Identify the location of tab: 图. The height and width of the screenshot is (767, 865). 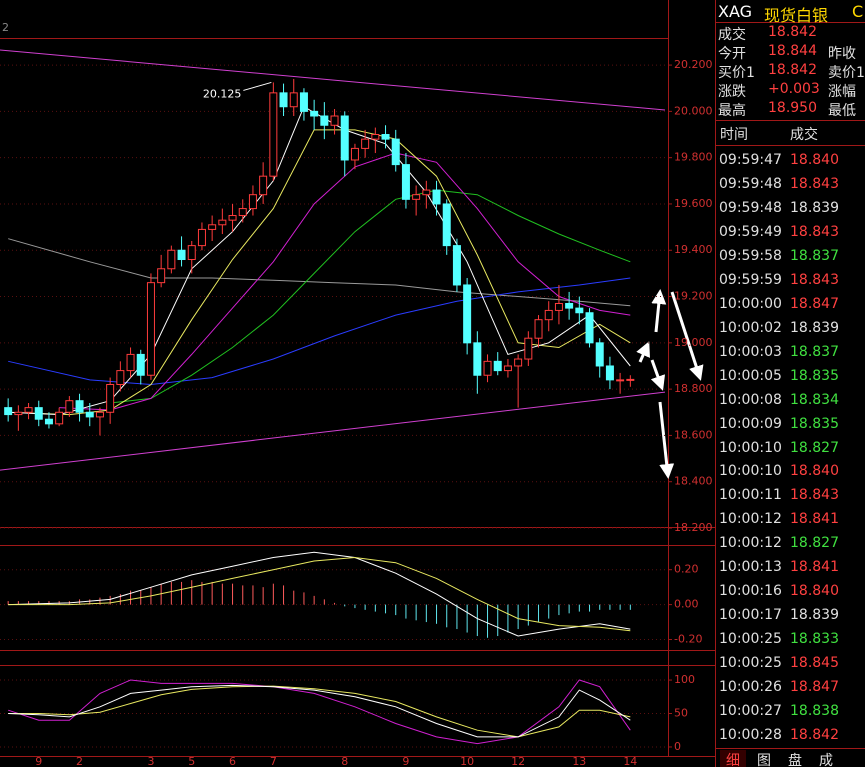
(764, 758).